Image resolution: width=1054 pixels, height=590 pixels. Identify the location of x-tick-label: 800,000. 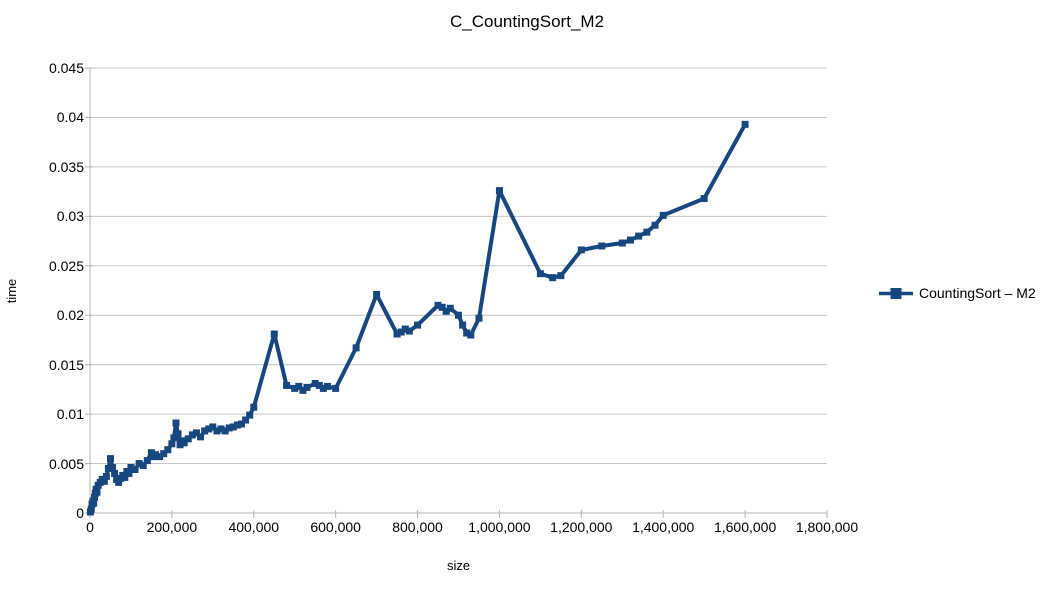
(417, 527).